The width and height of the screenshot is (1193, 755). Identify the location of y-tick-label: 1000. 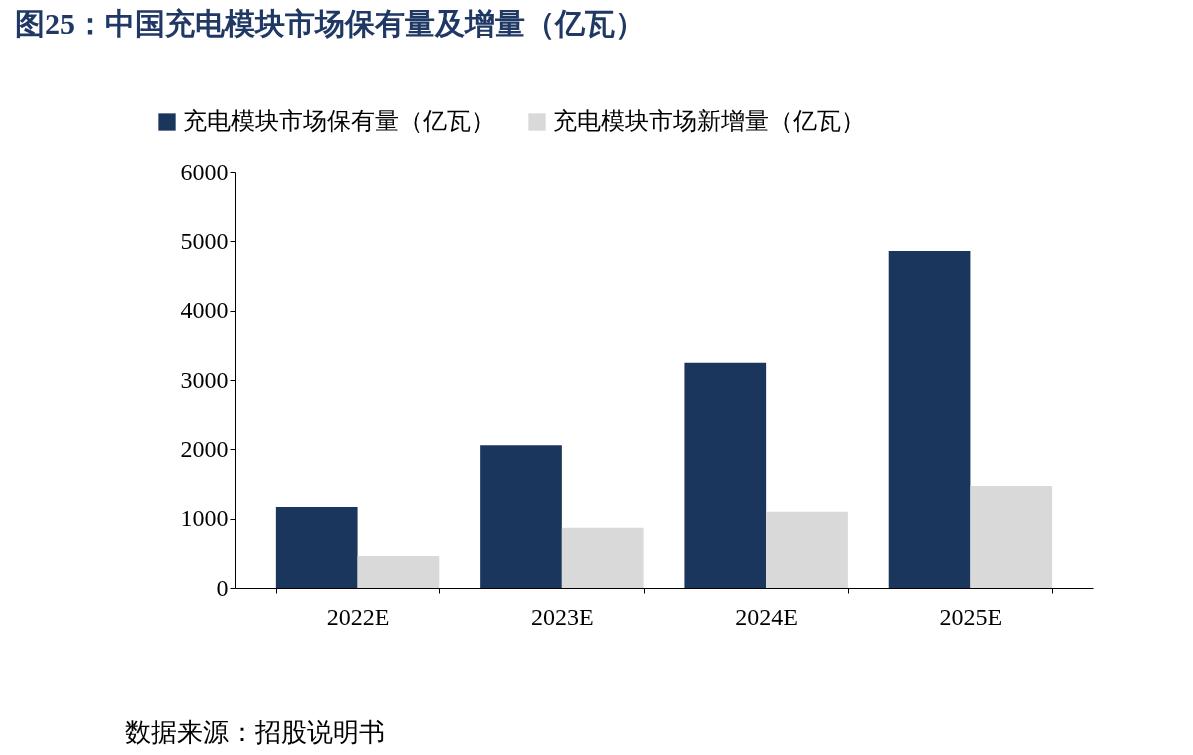
(204, 518).